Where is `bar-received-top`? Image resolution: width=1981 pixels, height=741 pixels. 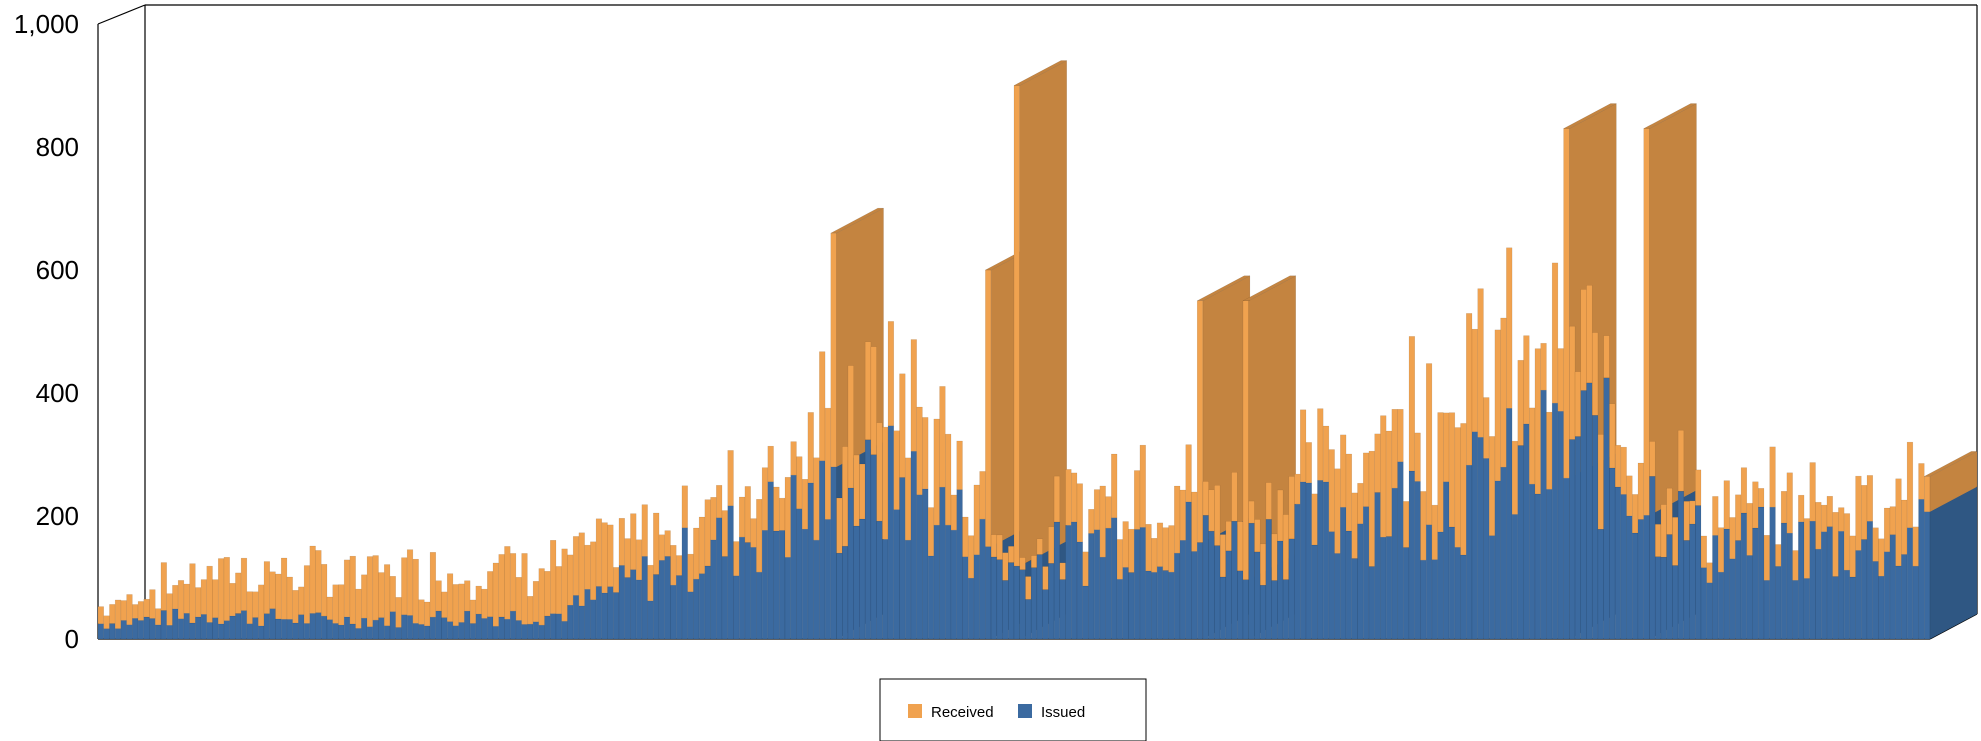 bar-received-top is located at coordinates (1224, 288).